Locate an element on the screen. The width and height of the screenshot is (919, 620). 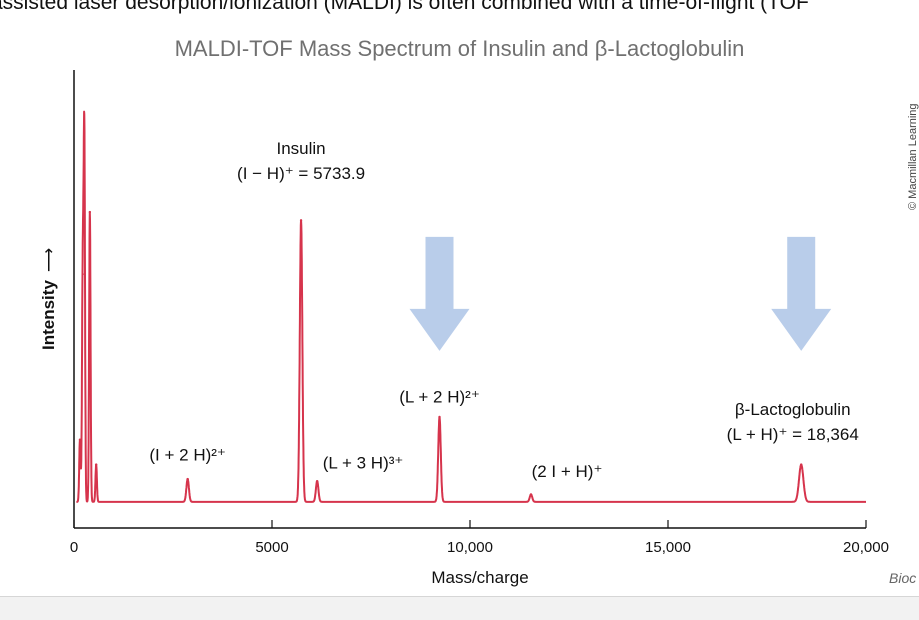
peak-annotation: β-Lactoglobulin is located at coordinates (793, 409).